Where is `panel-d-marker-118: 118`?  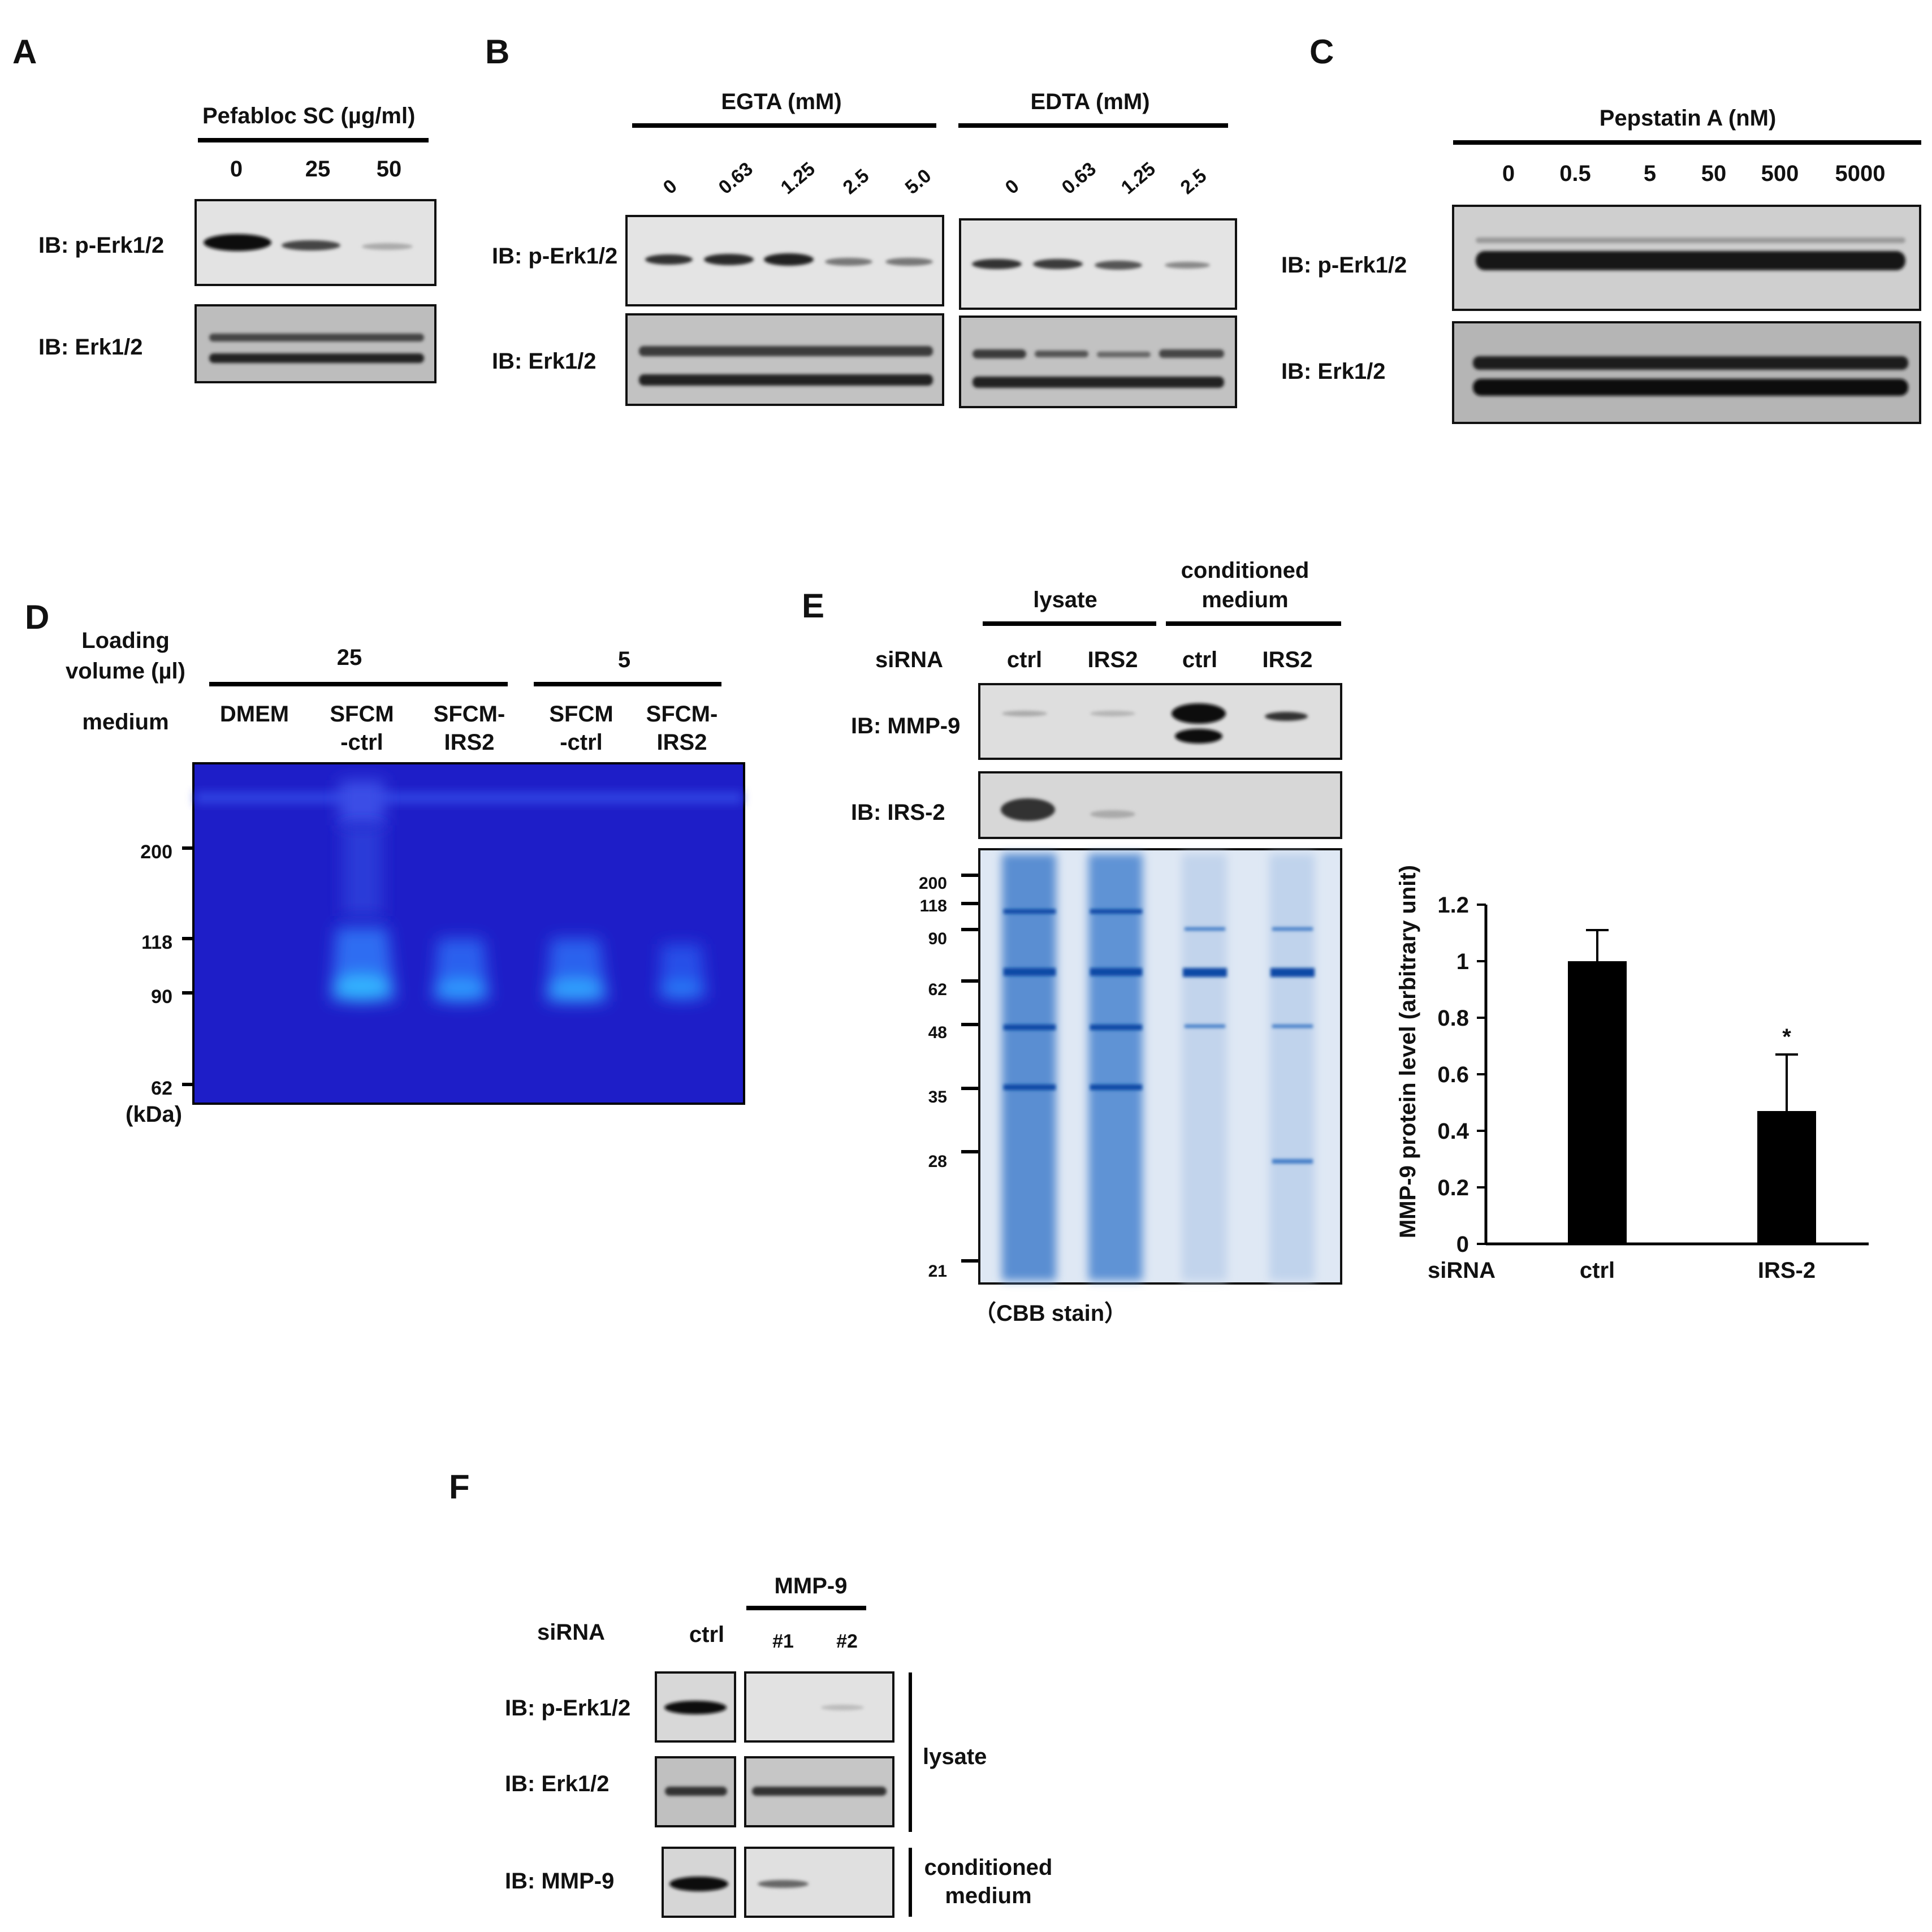 panel-d-marker-118: 118 is located at coordinates (156, 942).